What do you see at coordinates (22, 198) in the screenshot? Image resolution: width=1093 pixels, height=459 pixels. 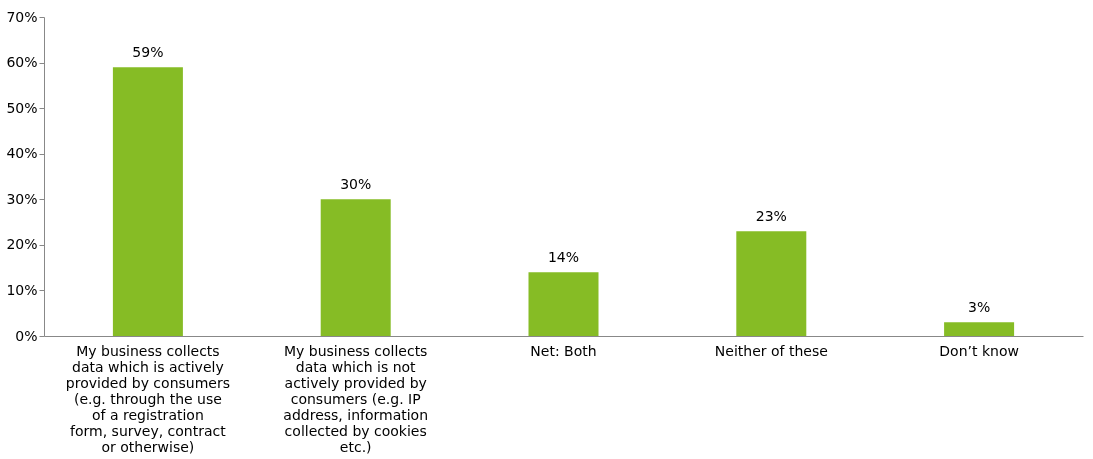 I see `y-tick-label: 30%` at bounding box center [22, 198].